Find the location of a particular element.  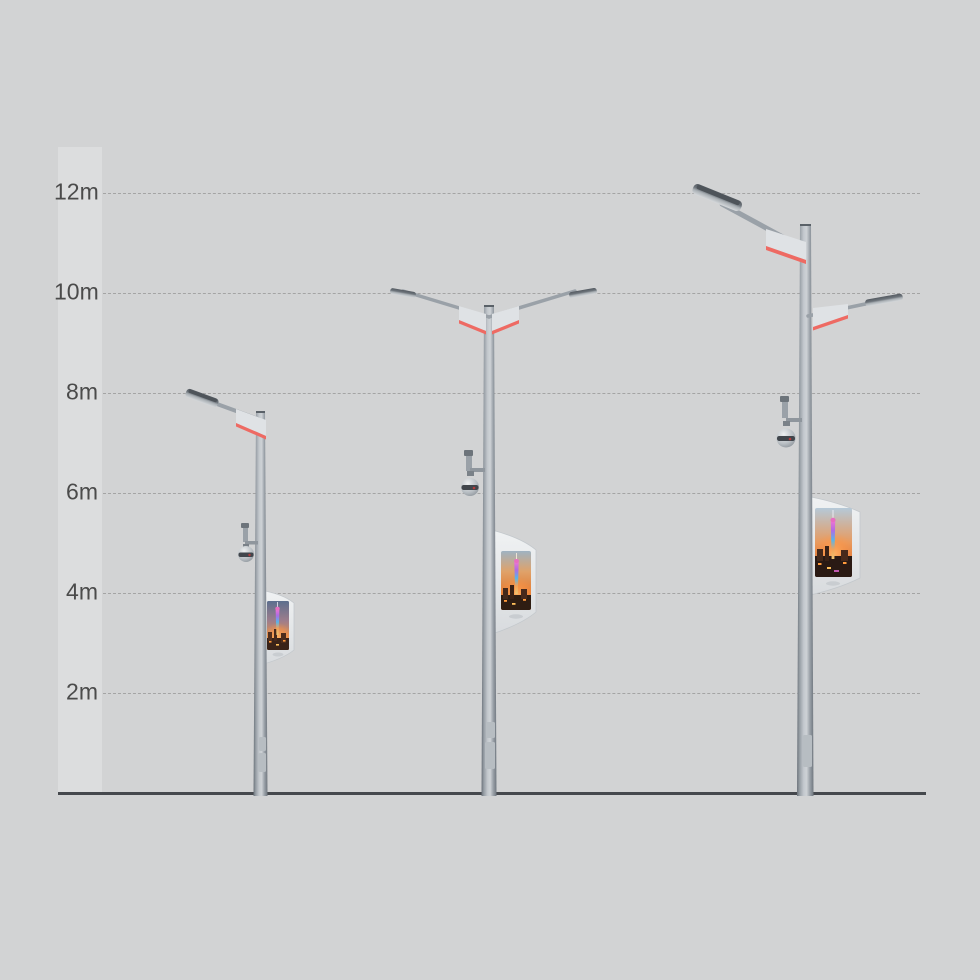

streetlight-pole-tall is located at coordinates (797, 490).